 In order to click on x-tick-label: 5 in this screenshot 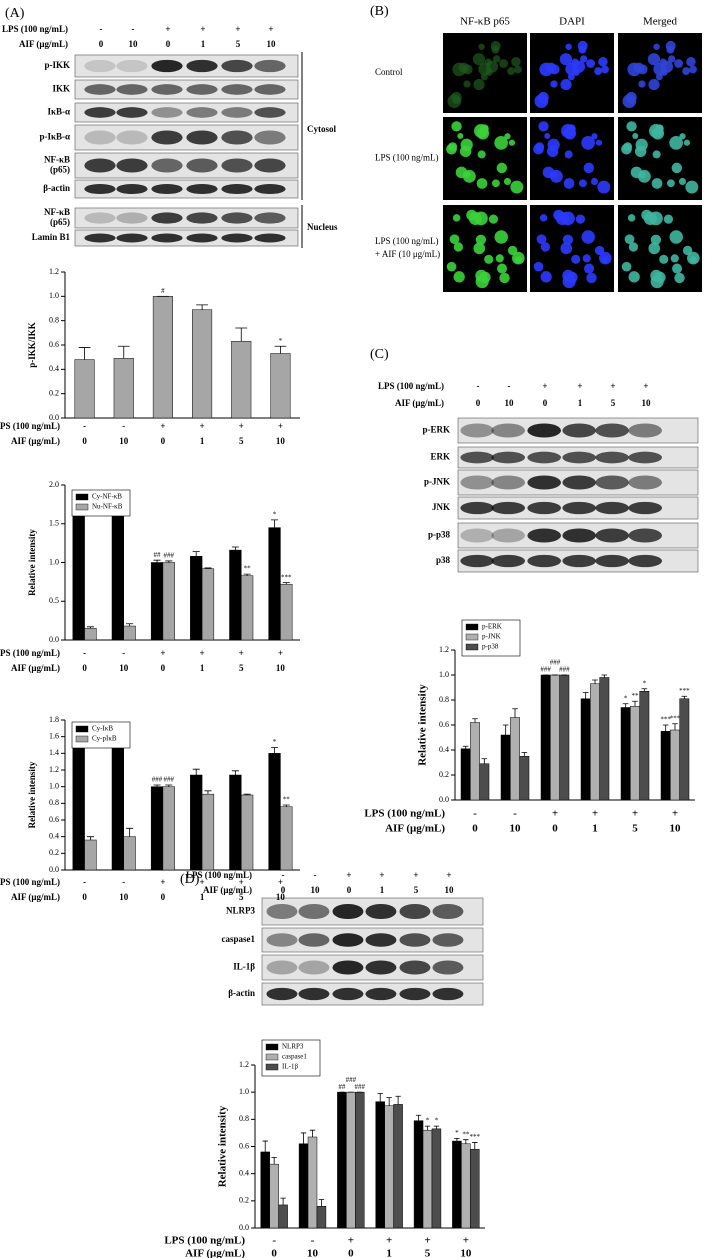, I will do `click(241, 668)`.